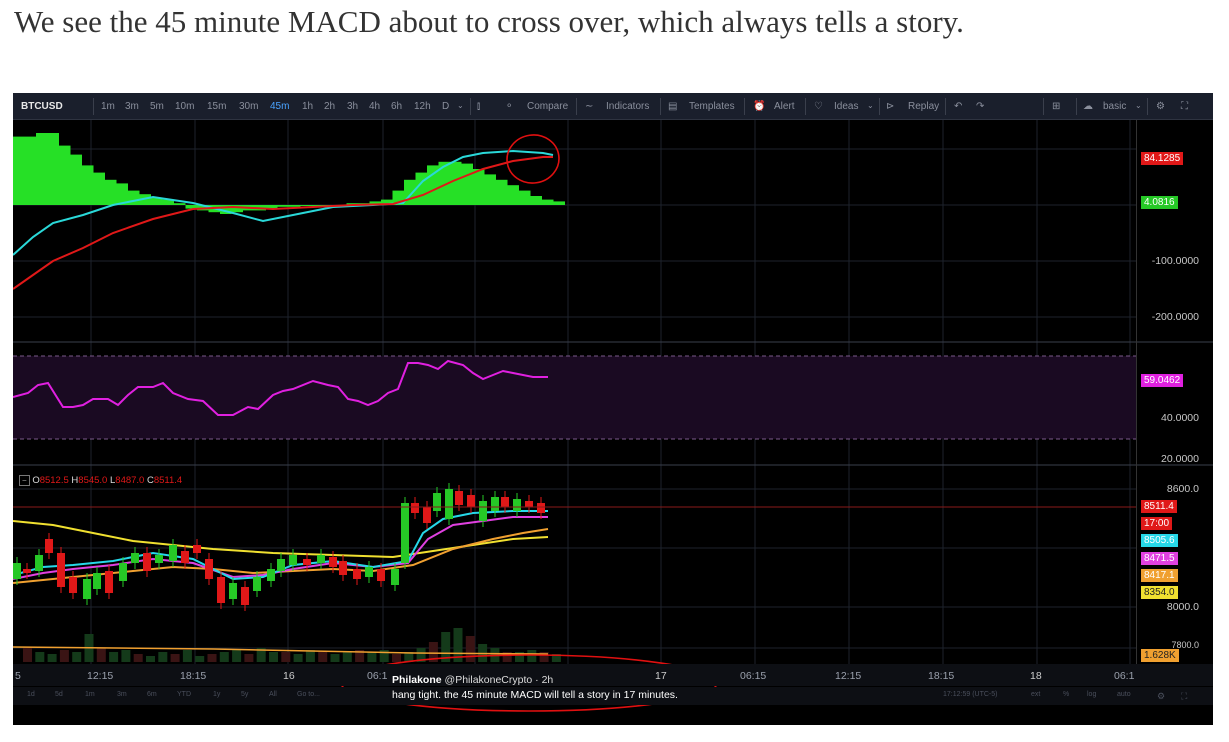  Describe the element at coordinates (1036, 694) in the screenshot. I see `ext-toggle: ext` at that location.